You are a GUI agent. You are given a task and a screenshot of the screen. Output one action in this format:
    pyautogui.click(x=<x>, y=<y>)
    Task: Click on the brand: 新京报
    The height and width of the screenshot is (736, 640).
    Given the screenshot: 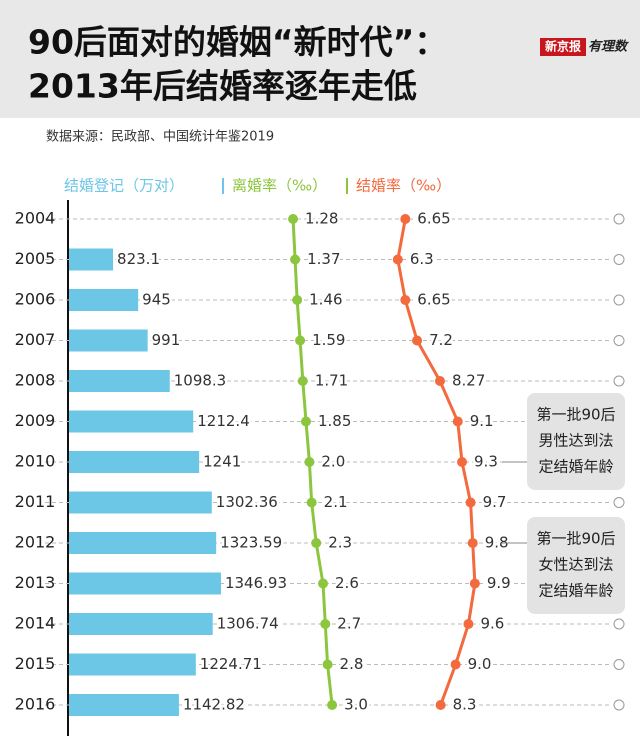 What is the action you would take?
    pyautogui.click(x=563, y=46)
    